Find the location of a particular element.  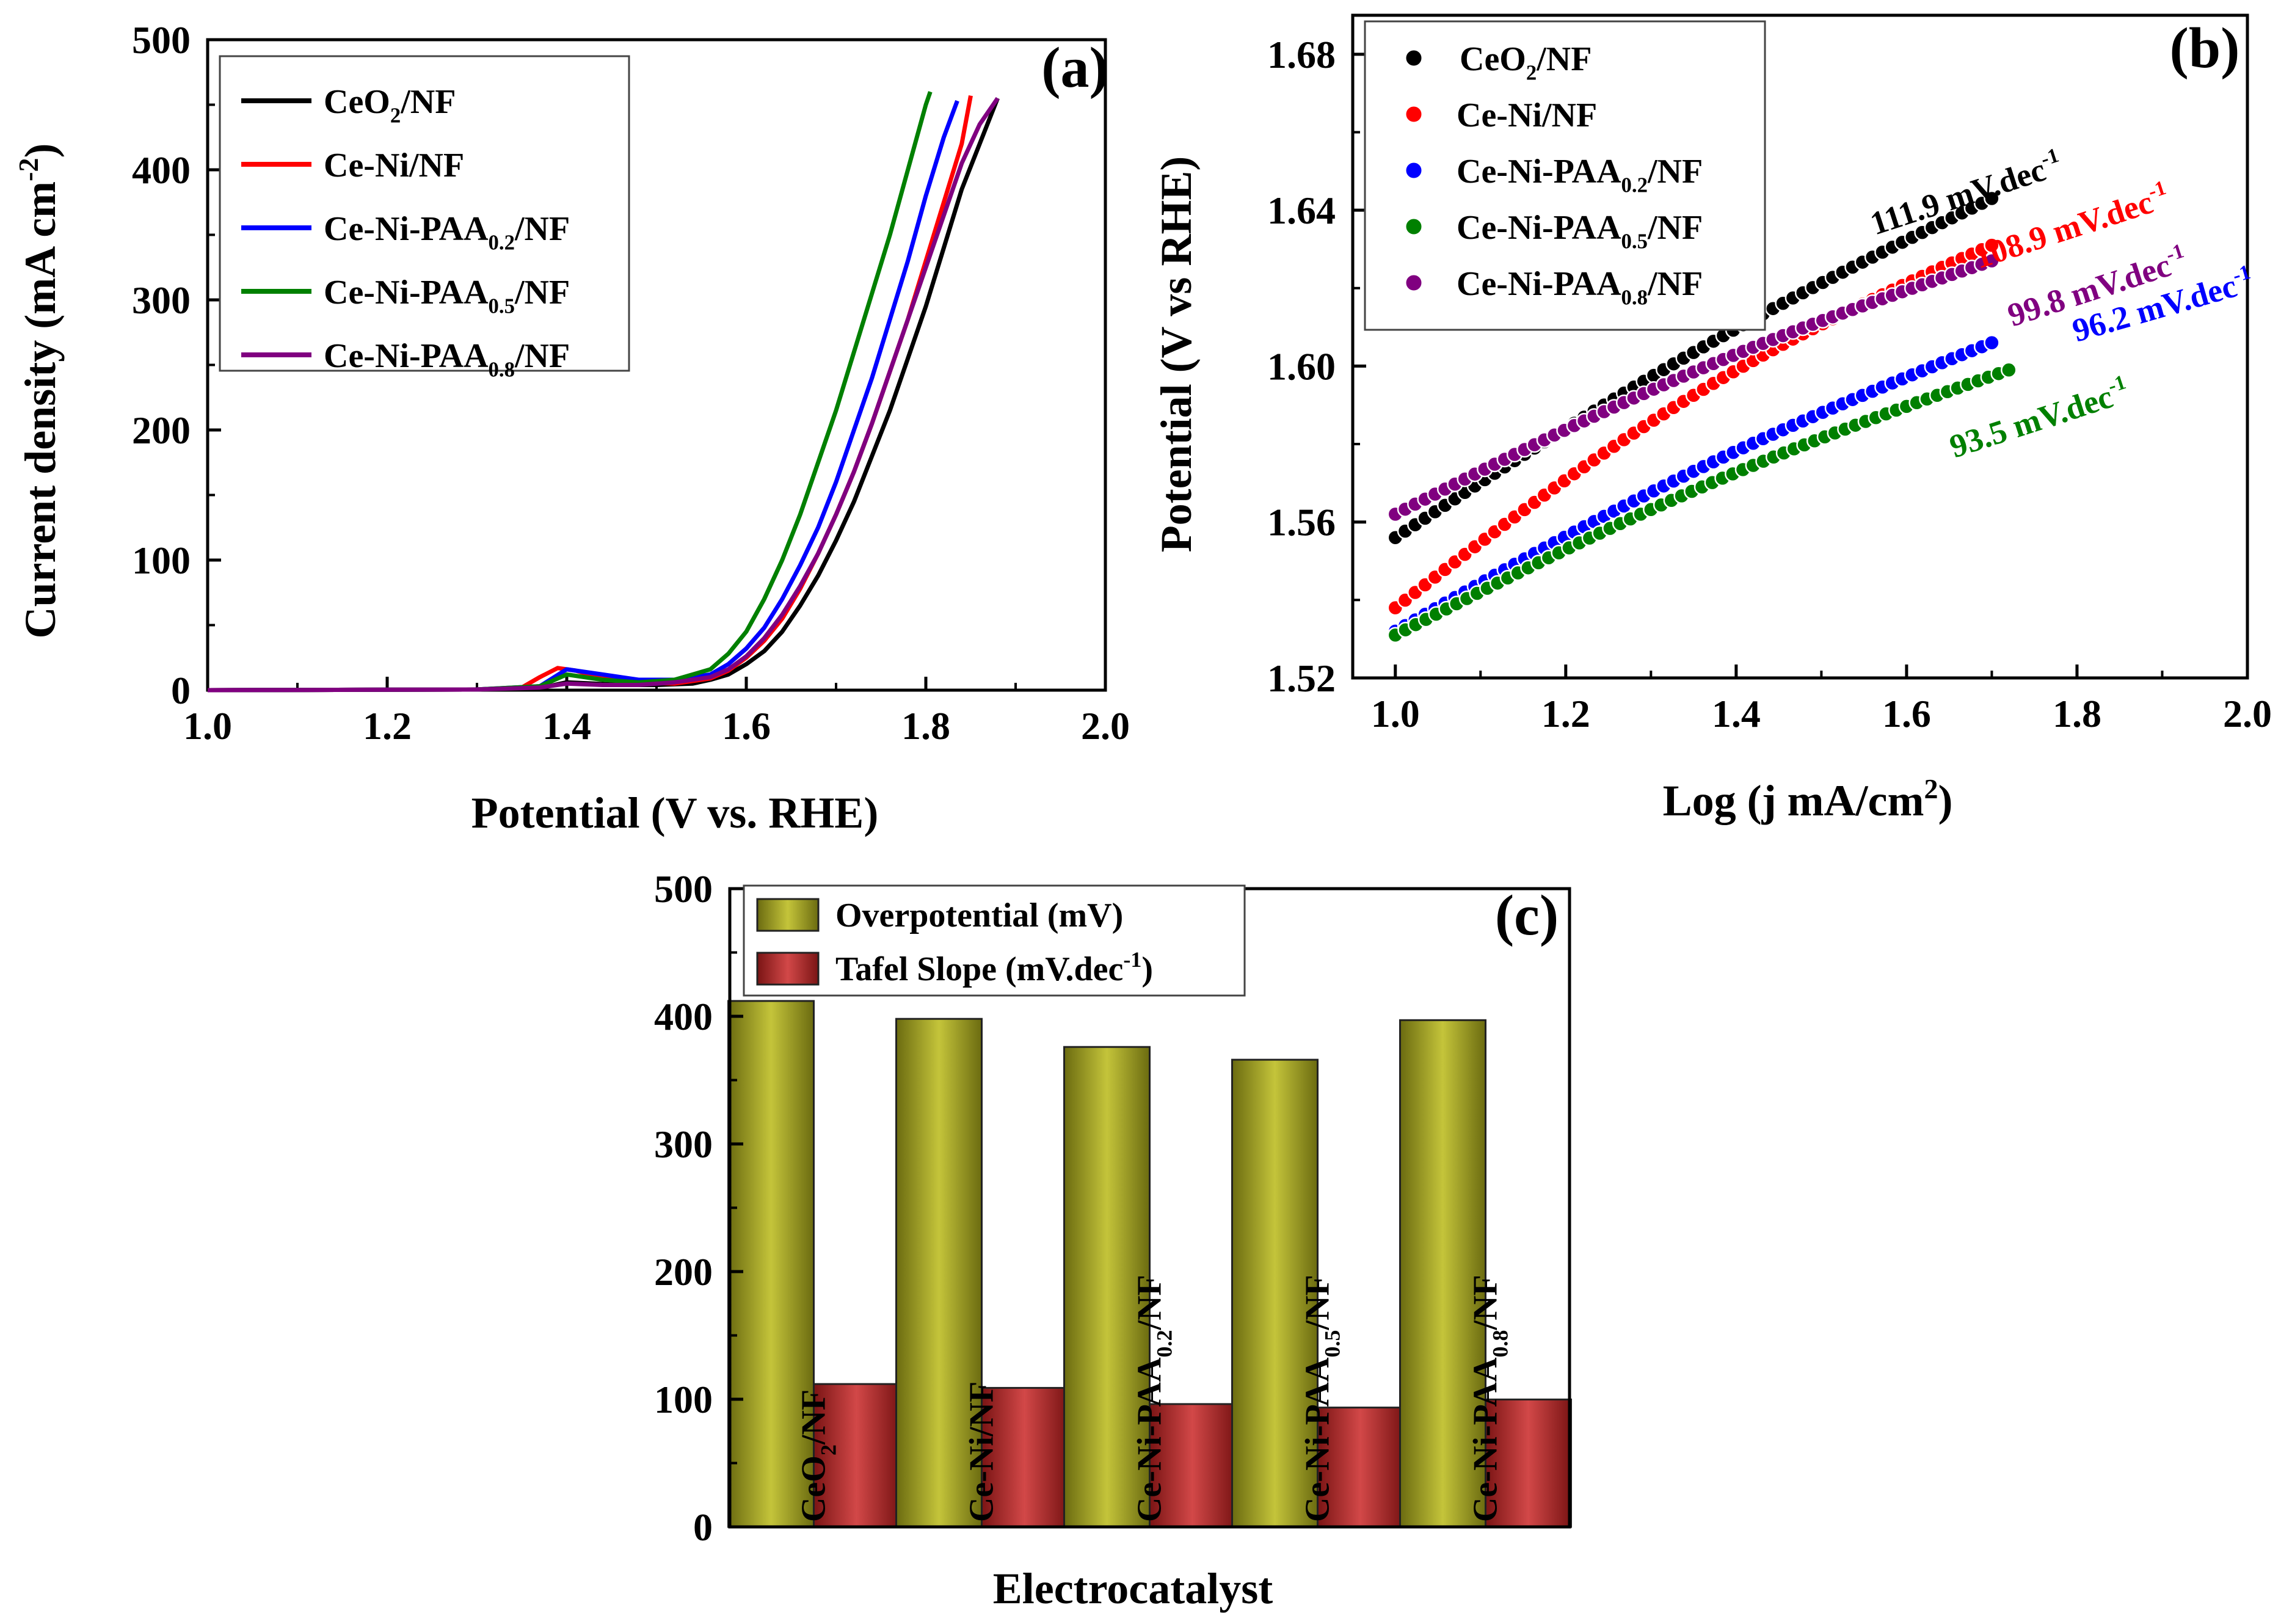

panel-b-legend-label-3: Ce-Ni-PAA0.5/NF is located at coordinates (1580, 231).